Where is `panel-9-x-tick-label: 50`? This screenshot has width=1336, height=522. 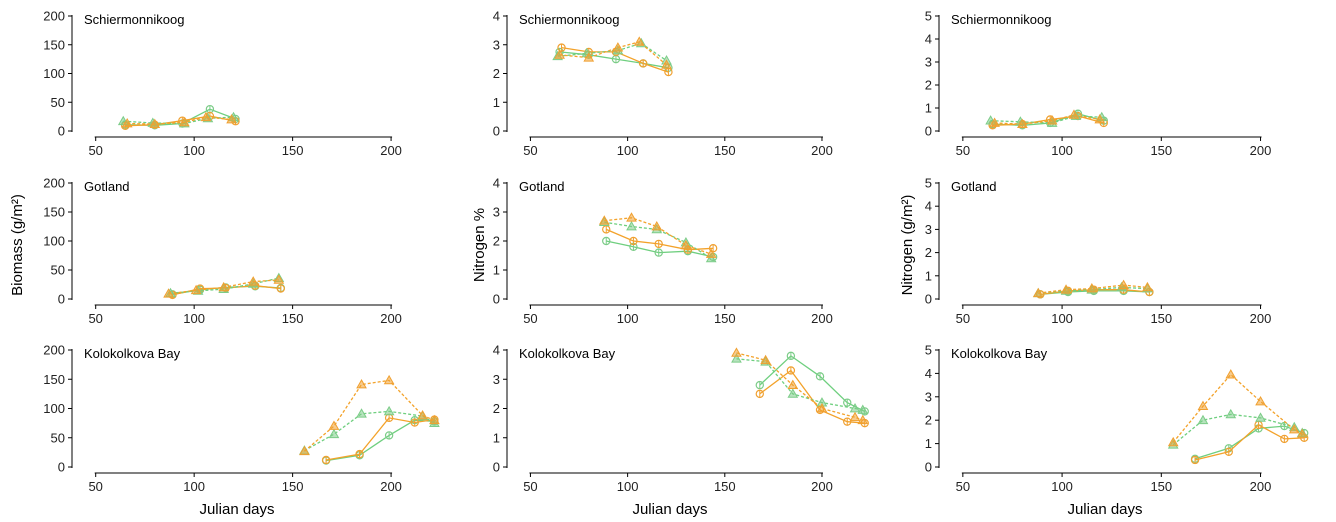
panel-9-x-tick-label: 50 is located at coordinates (963, 486).